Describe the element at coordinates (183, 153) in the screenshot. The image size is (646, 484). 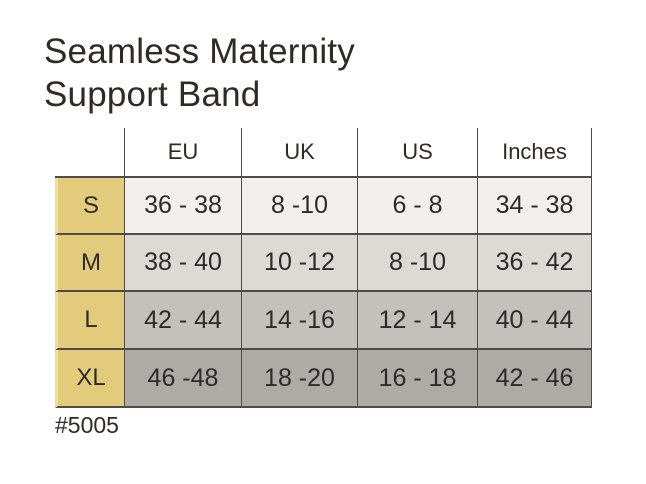
I see `column-header-eu: EU` at that location.